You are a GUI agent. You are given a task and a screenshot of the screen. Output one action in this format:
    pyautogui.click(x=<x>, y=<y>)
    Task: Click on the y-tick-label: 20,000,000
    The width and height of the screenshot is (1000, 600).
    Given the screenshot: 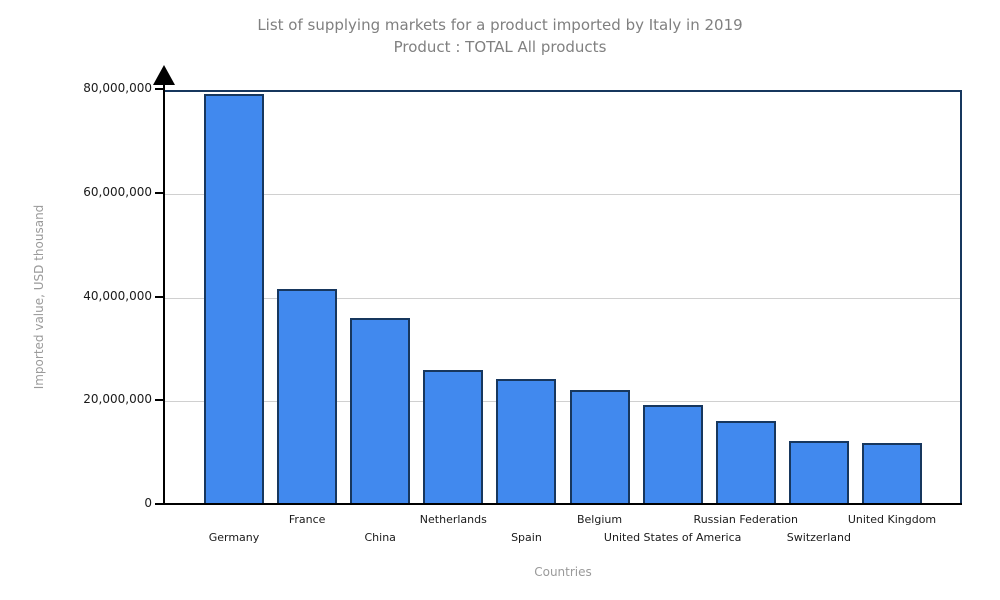 What is the action you would take?
    pyautogui.click(x=117, y=399)
    